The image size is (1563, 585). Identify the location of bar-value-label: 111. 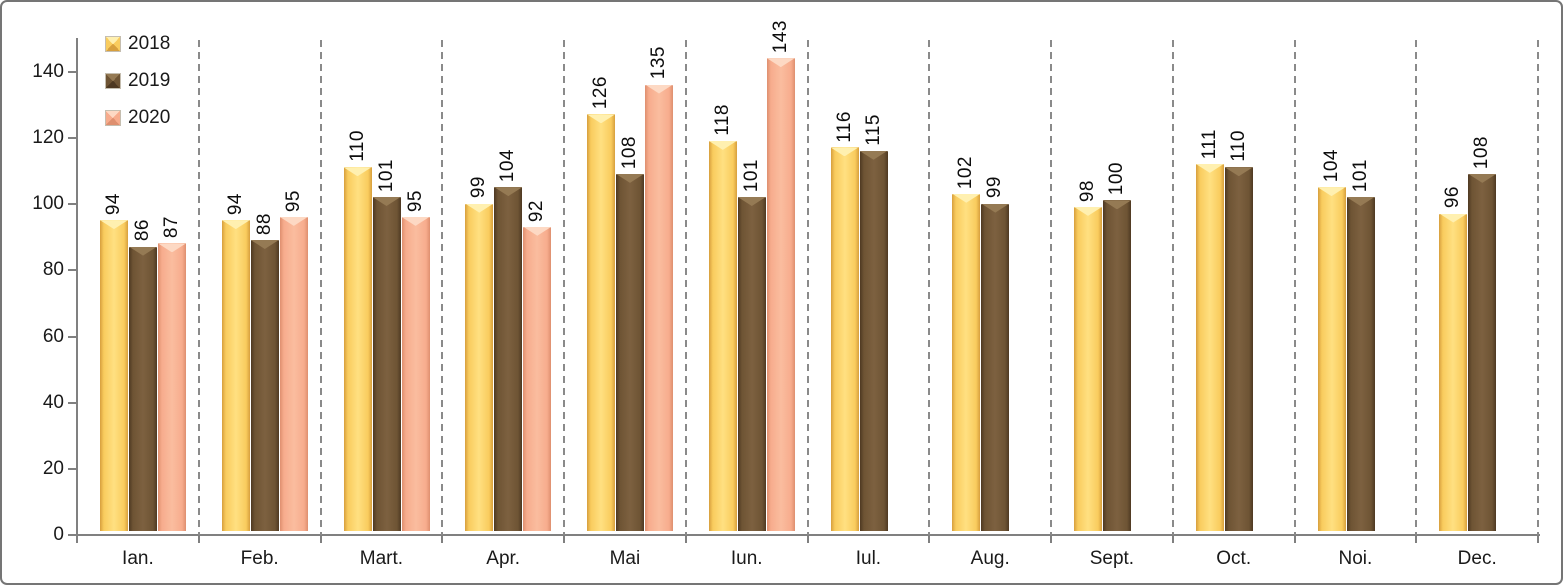
(1209, 143).